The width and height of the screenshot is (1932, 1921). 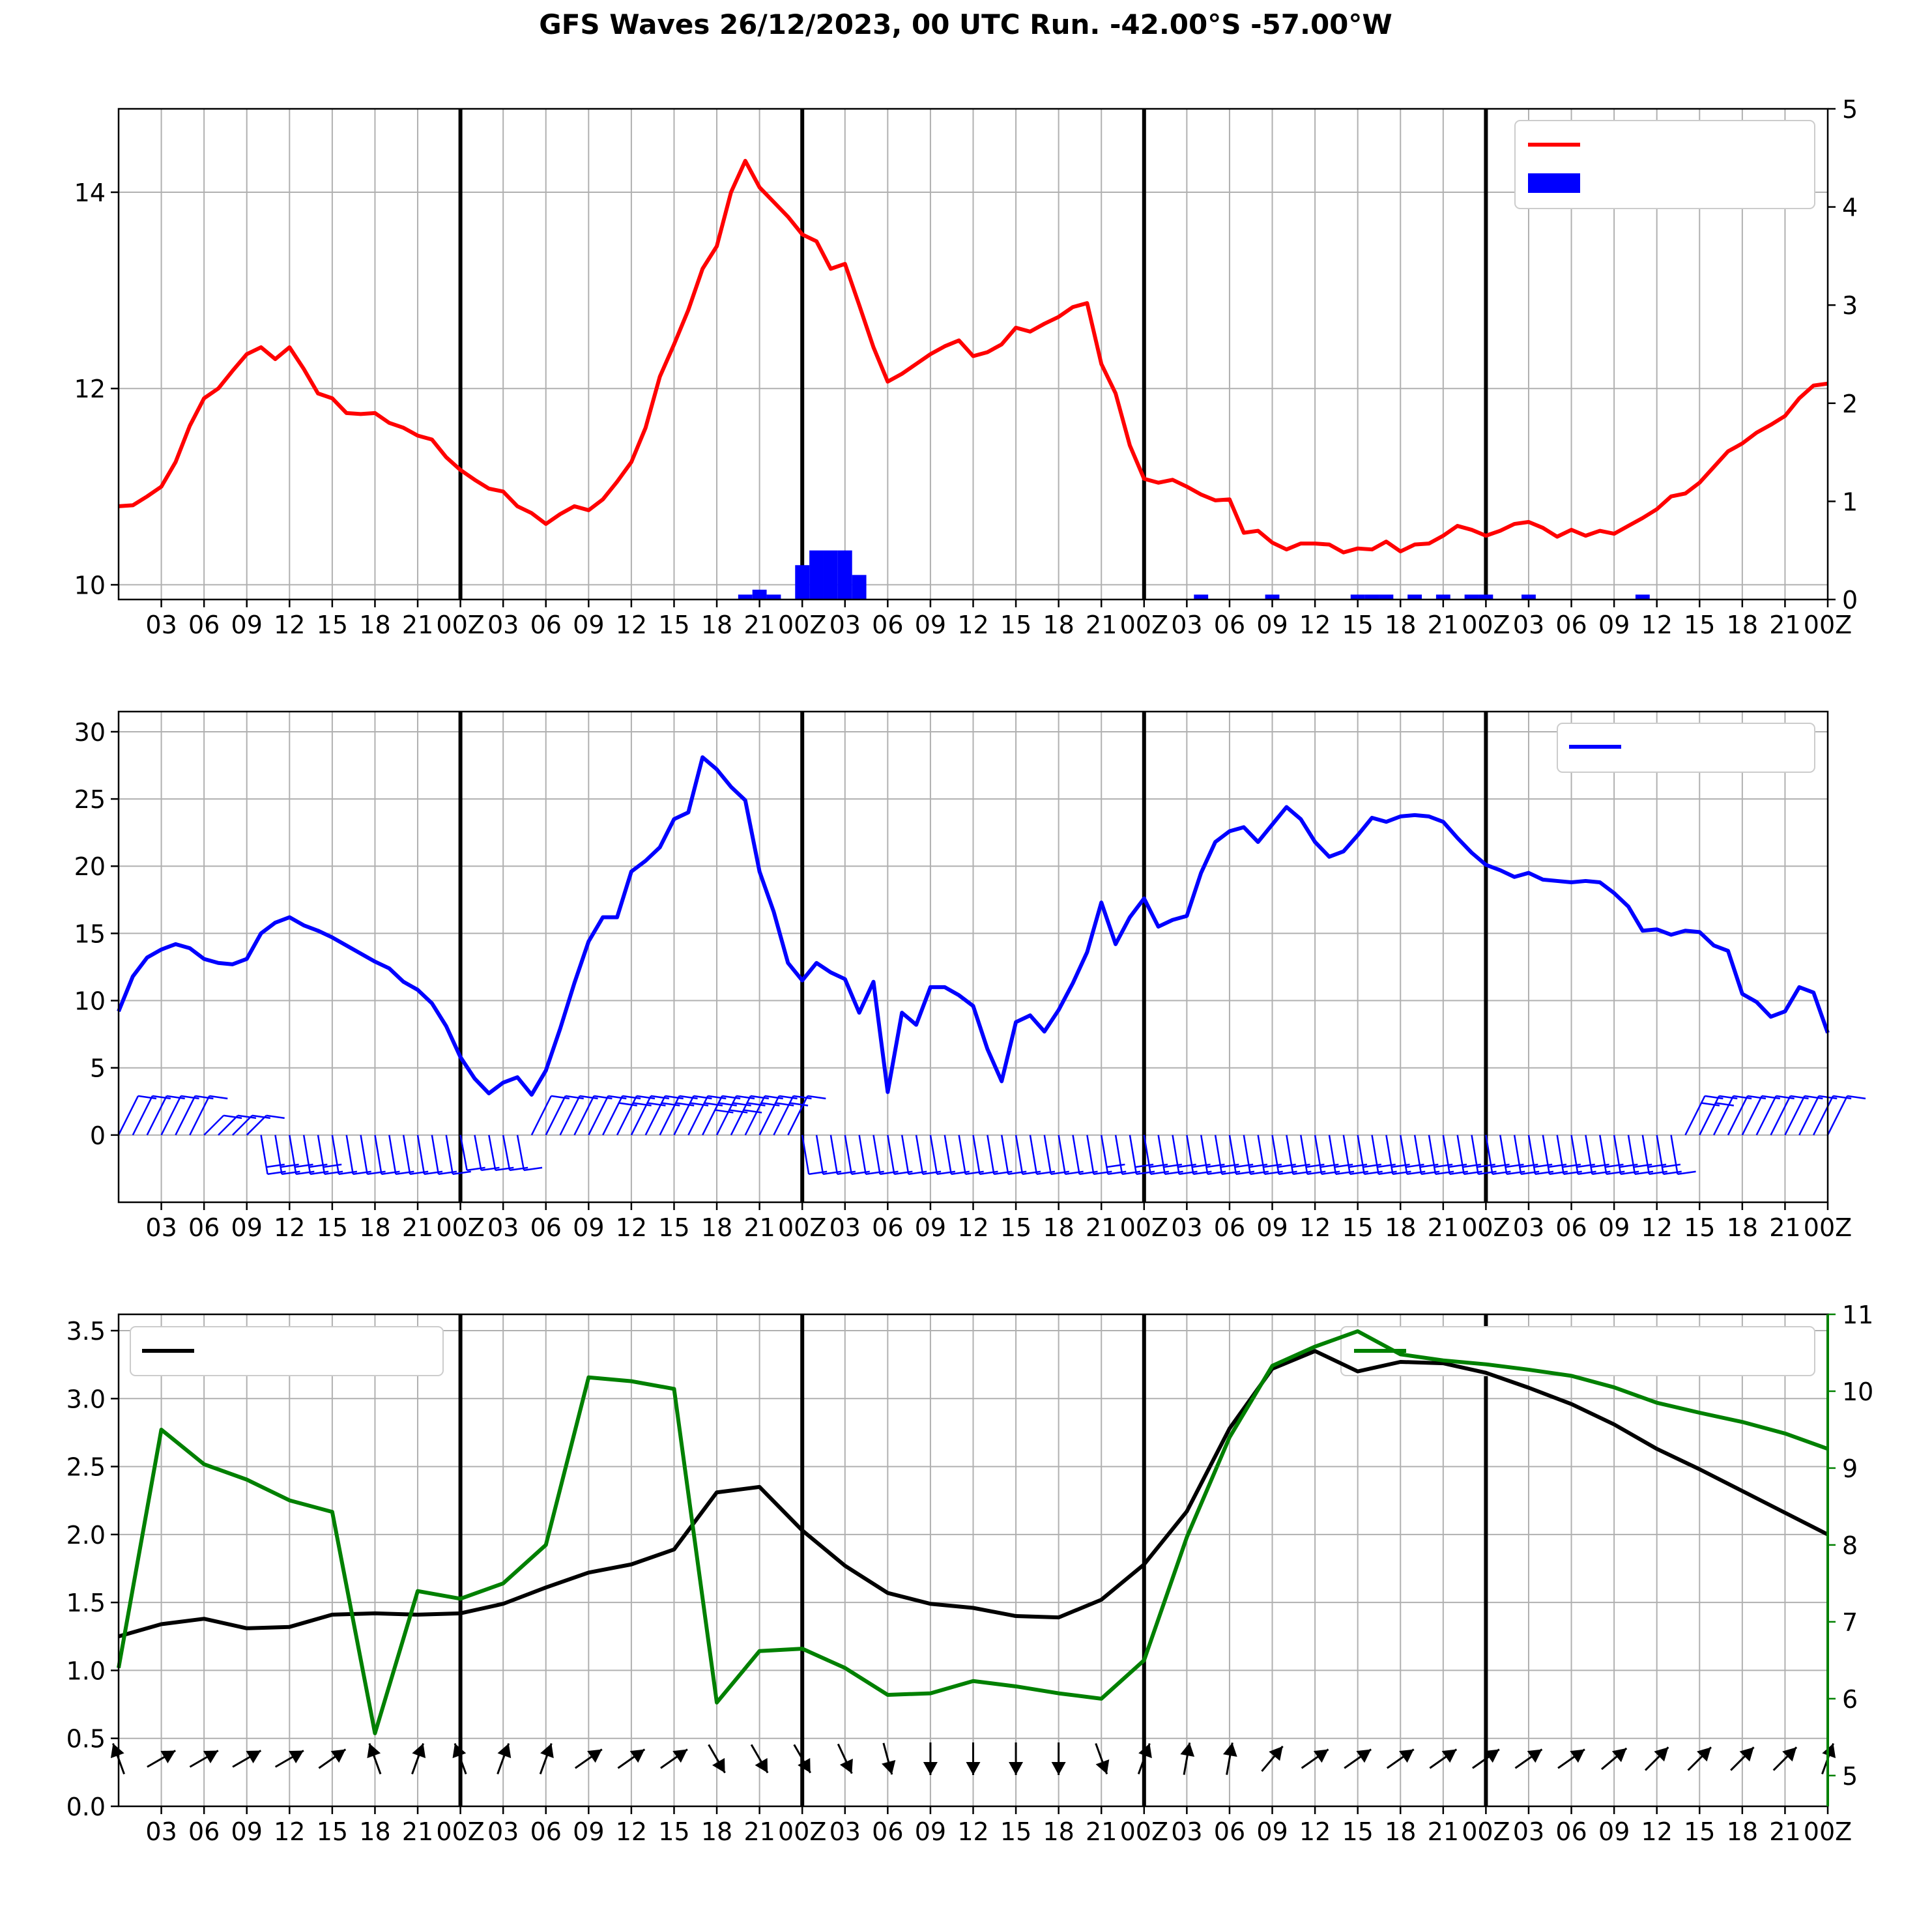 What do you see at coordinates (1850, 208) in the screenshot?
I see `y-tick-label-right: 4` at bounding box center [1850, 208].